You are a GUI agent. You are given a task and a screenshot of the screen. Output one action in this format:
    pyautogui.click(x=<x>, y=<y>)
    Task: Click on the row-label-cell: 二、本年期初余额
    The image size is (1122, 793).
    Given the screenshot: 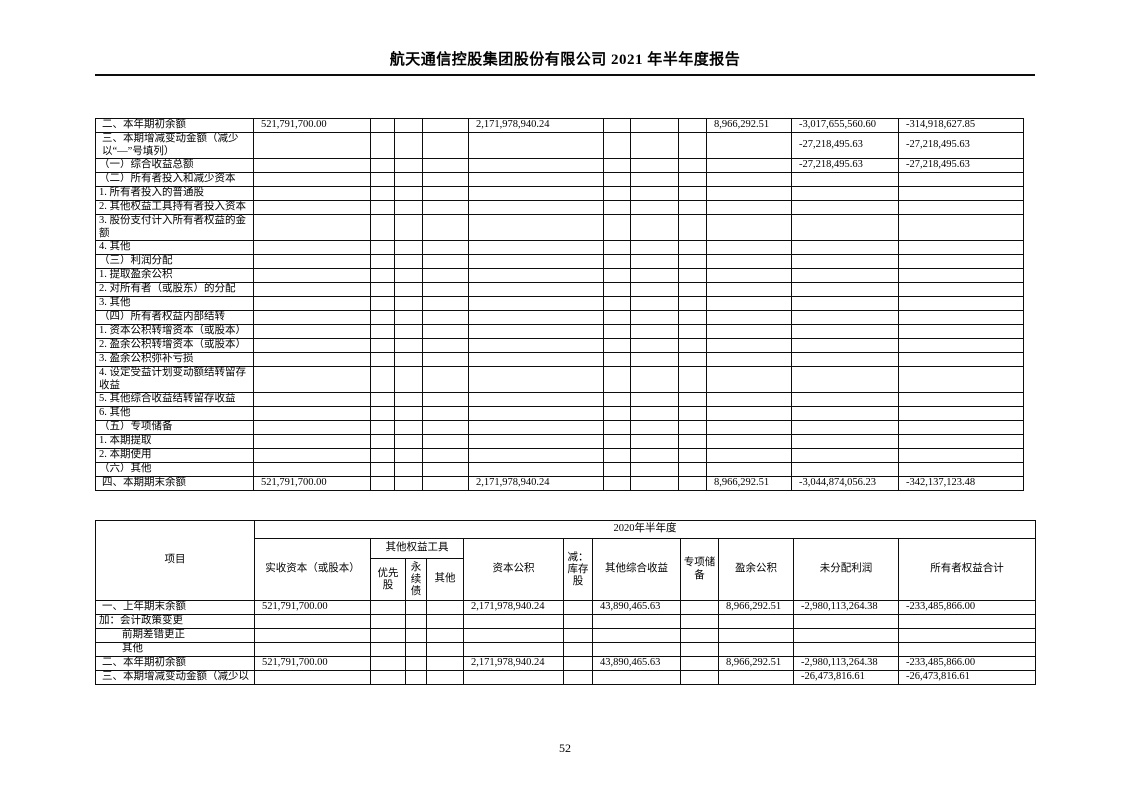 What is the action you would take?
    pyautogui.click(x=174, y=125)
    